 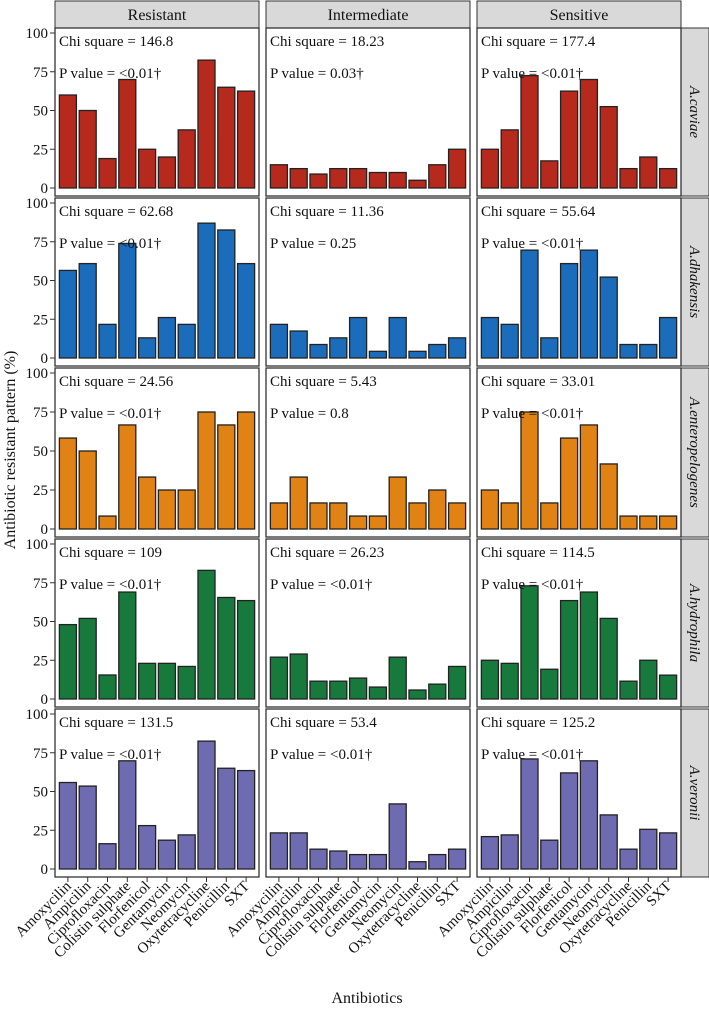 I want to click on chi-square-annotation: Chi square = 146.8, so click(x=116, y=42).